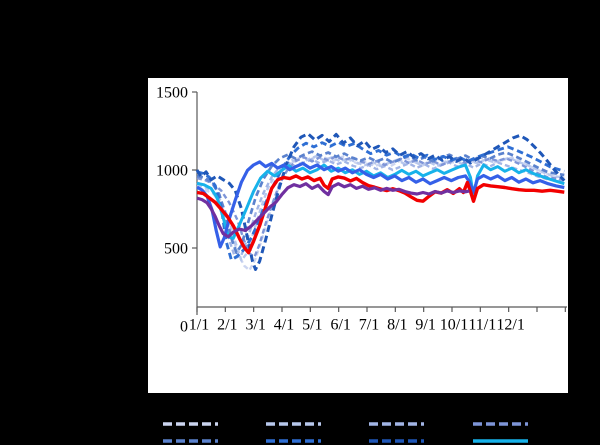 This screenshot has width=600, height=445. What do you see at coordinates (199, 325) in the screenshot?
I see `x-tick-label: 1/1` at bounding box center [199, 325].